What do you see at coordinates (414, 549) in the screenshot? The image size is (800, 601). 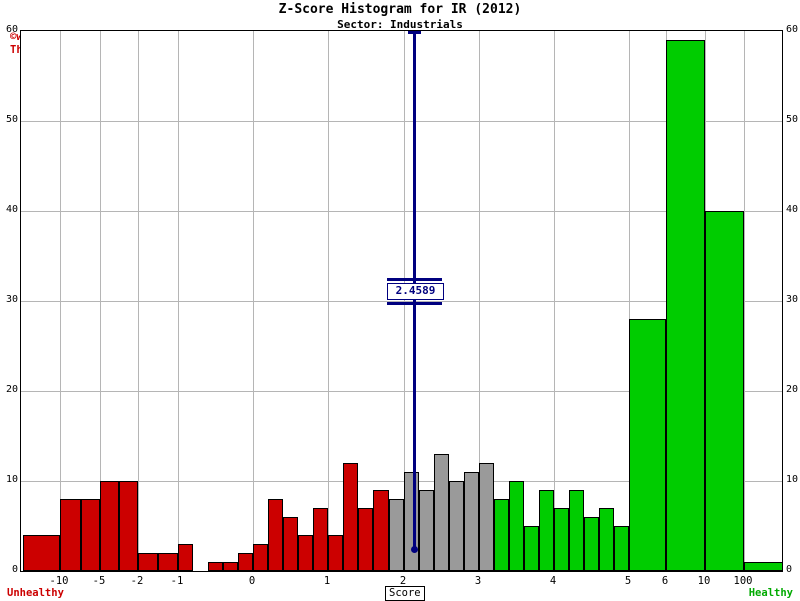 I see `score-marker-dot` at bounding box center [414, 549].